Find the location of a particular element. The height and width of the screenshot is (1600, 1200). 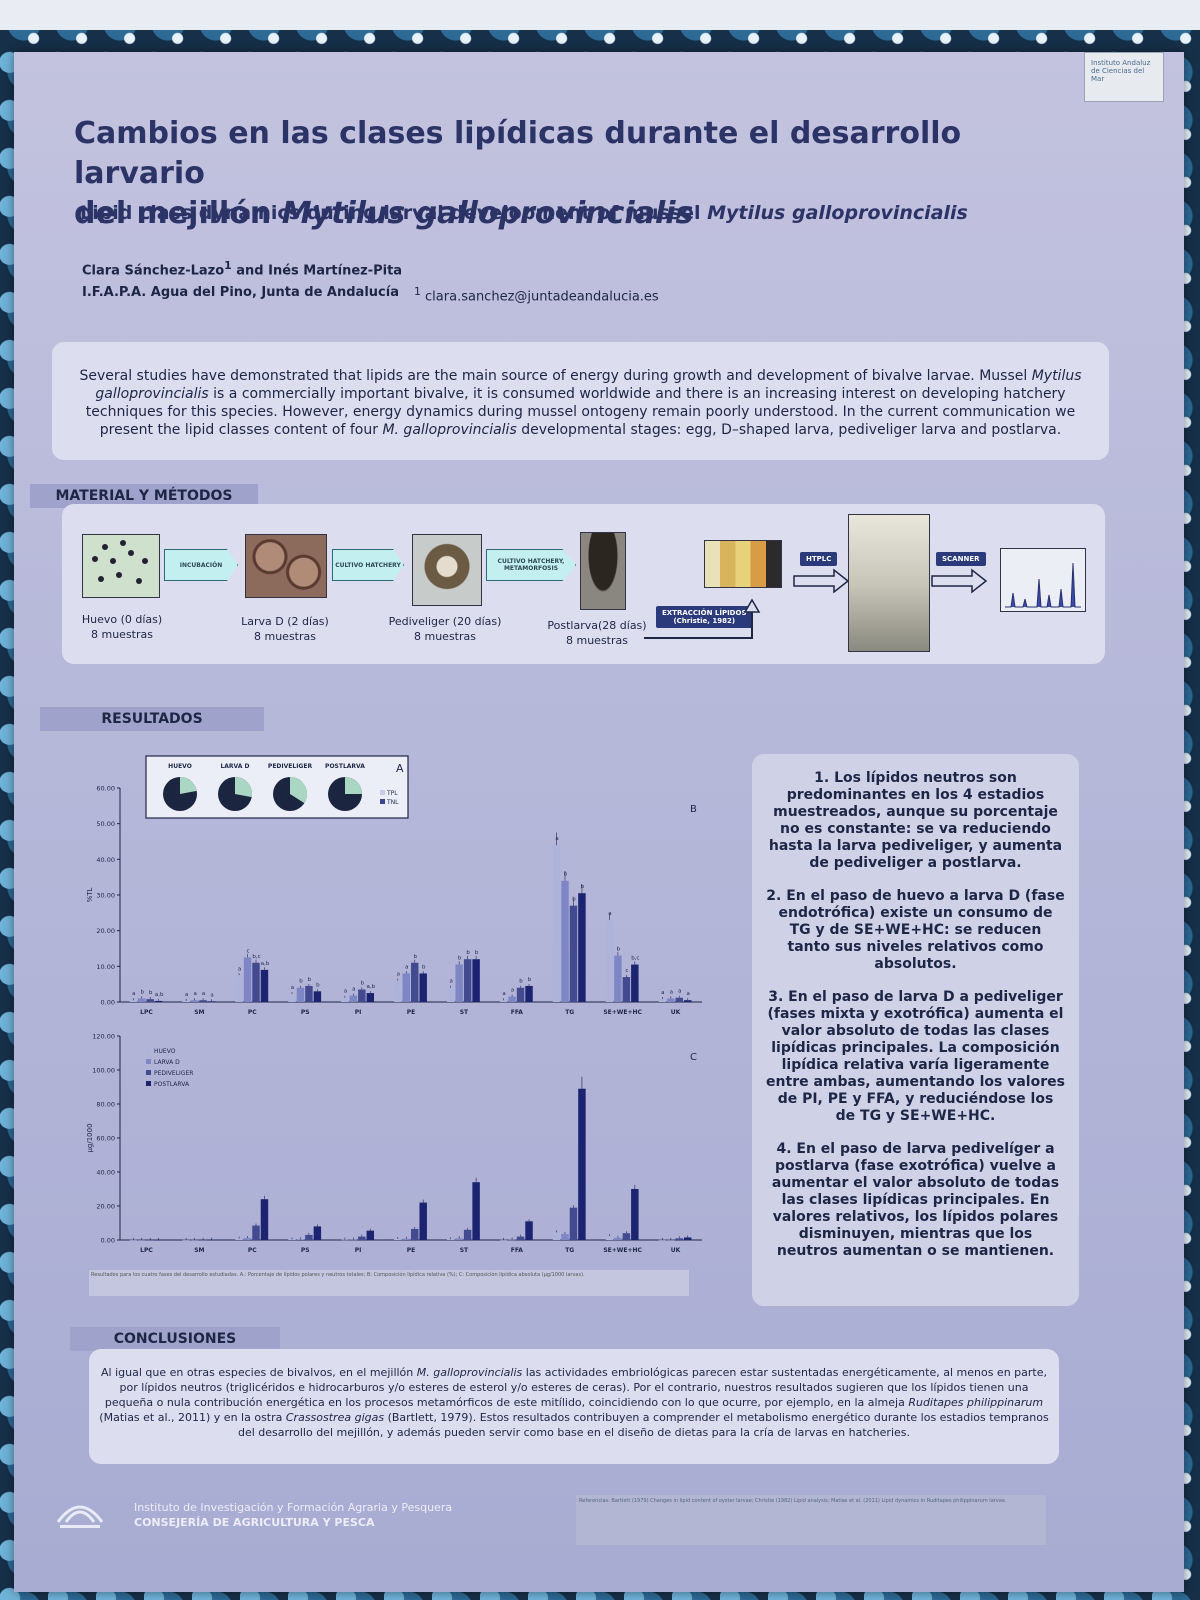

arrow-incubation: INCUBACIÓN is located at coordinates (201, 565).